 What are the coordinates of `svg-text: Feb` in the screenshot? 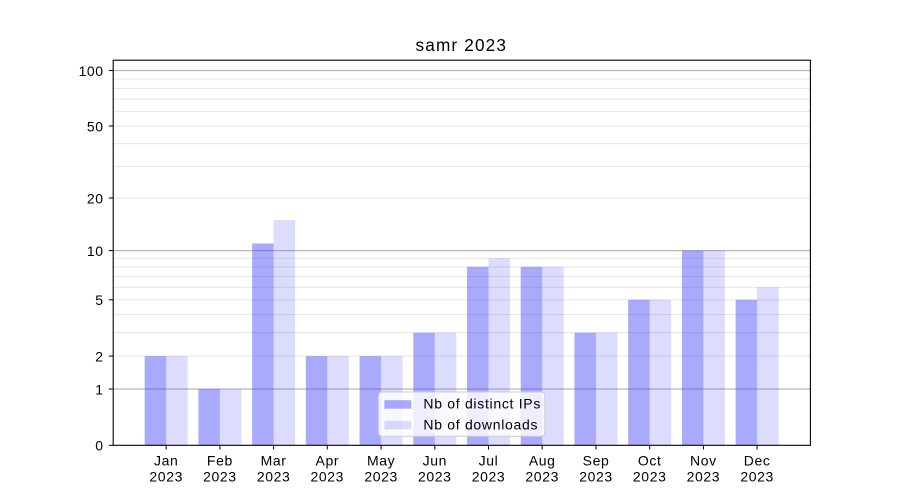 It's located at (220, 461).